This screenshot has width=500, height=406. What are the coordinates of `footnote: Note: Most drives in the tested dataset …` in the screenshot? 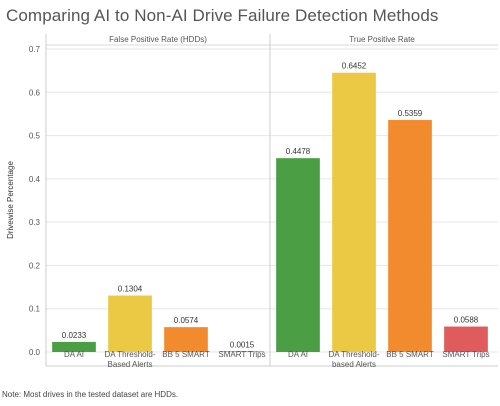 It's located at (90, 394).